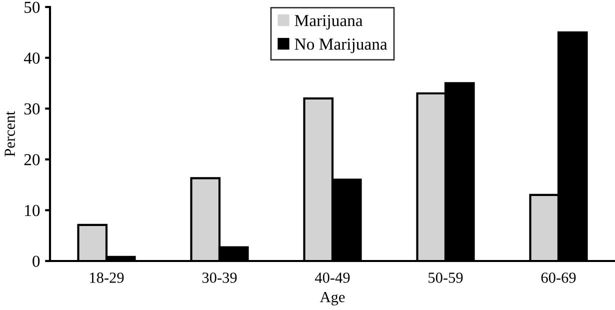  I want to click on x-tick-label: 30-39, so click(219, 277).